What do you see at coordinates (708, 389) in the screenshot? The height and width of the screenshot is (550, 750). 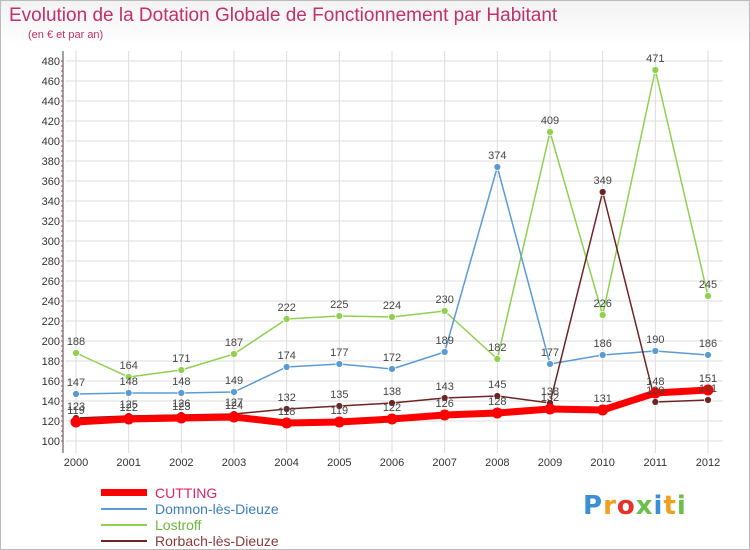 I see `data-label: 141` at bounding box center [708, 389].